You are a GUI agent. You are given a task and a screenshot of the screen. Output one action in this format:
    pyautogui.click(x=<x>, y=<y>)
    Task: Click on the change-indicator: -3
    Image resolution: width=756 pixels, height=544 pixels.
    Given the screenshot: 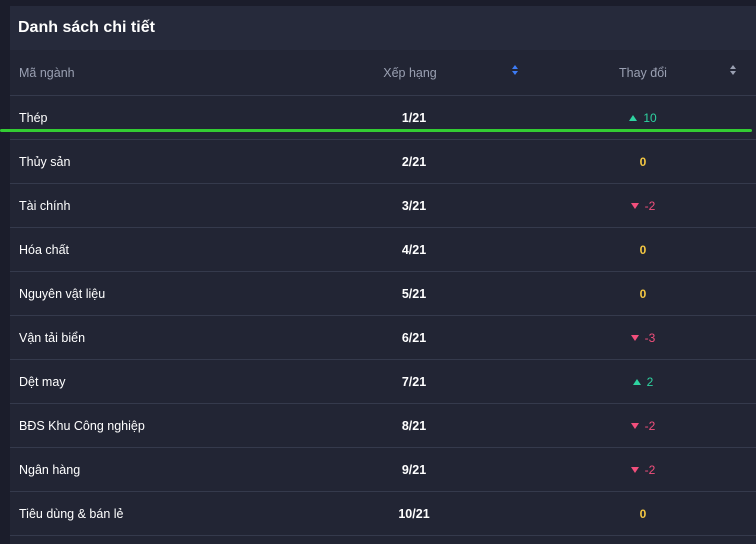 What is the action you would take?
    pyautogui.click(x=643, y=337)
    